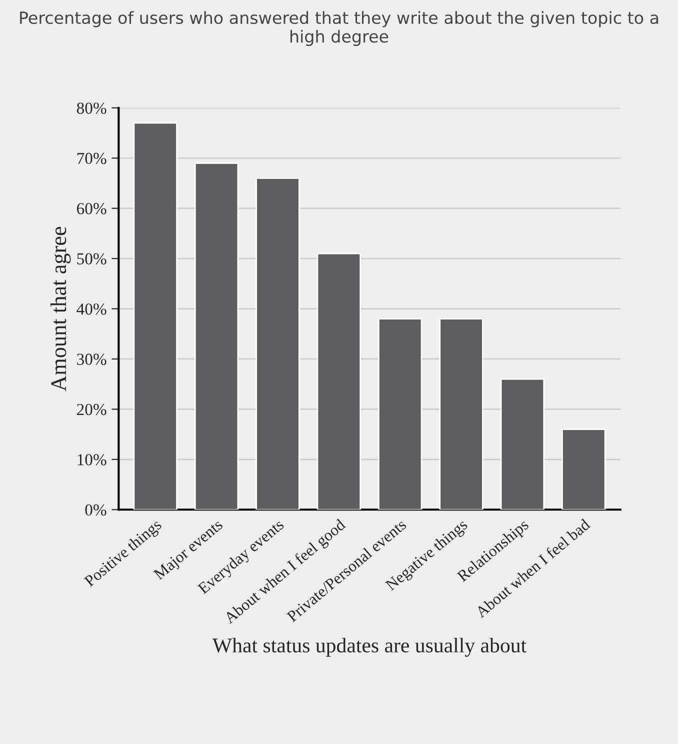  Describe the element at coordinates (339, 28) in the screenshot. I see `chart-title: Percentage of users who answered that they write about the given topic to a high degree` at that location.